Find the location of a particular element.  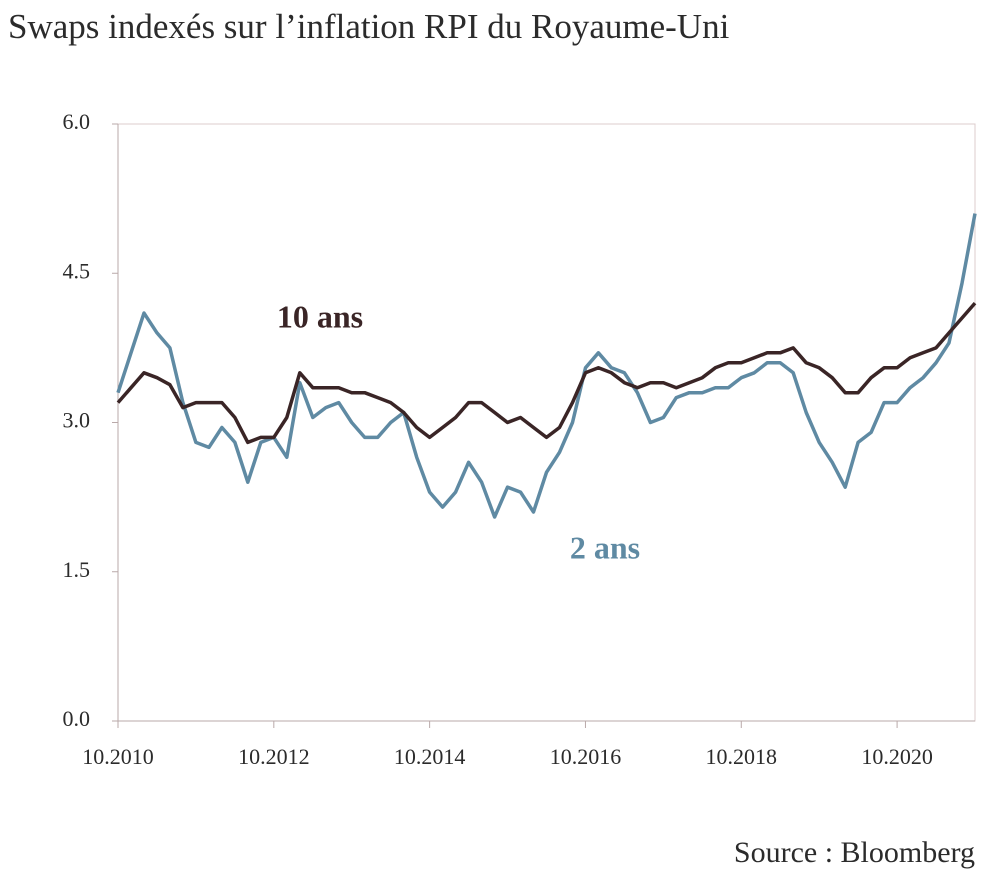

source: Source : Bloomberg is located at coordinates (854, 852).